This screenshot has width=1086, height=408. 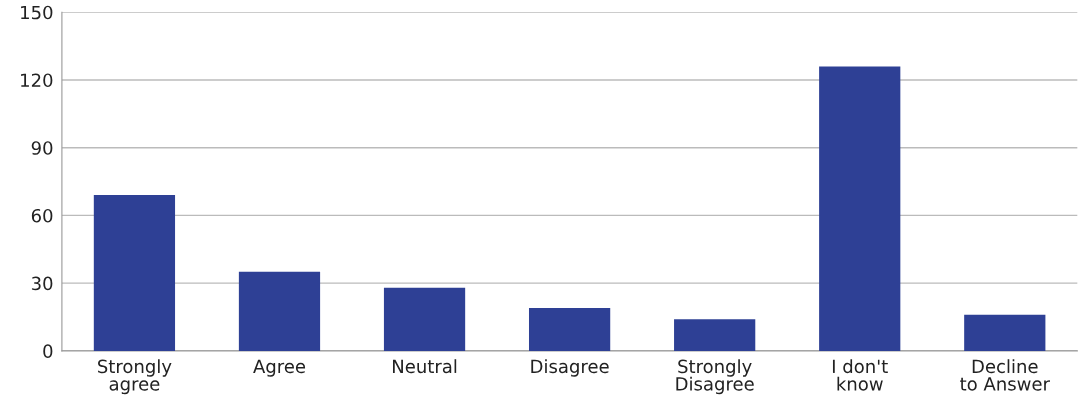 I want to click on y-tick-label: 60, so click(x=42, y=215).